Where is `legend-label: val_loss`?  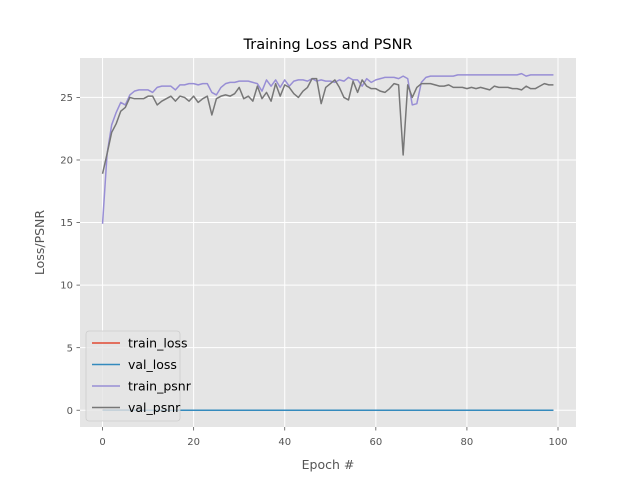 legend-label: val_loss is located at coordinates (152, 364).